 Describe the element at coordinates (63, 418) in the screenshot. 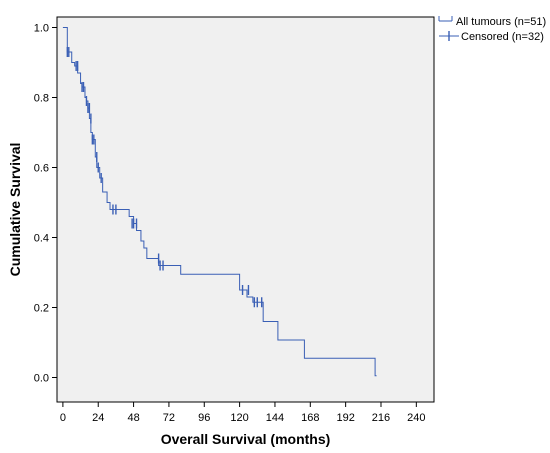

I see `x-tick-label: 0` at that location.